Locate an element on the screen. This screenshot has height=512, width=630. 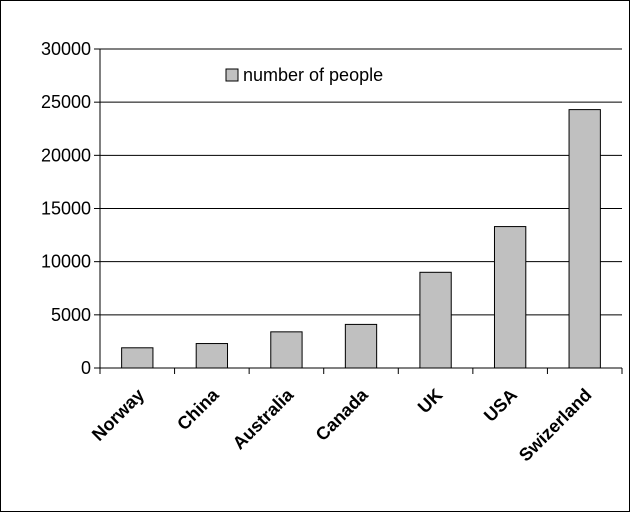
bar-australia is located at coordinates (286, 350).